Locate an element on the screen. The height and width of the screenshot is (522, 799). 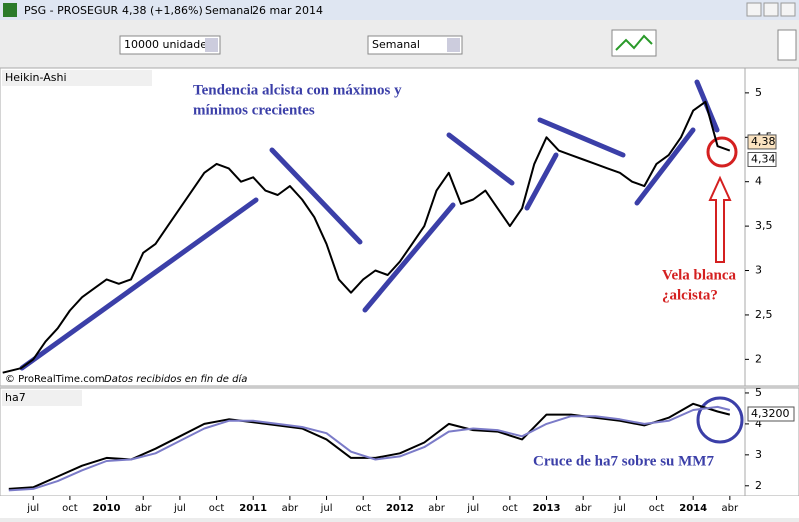
last-value-label: 4,3200 is located at coordinates (770, 413).